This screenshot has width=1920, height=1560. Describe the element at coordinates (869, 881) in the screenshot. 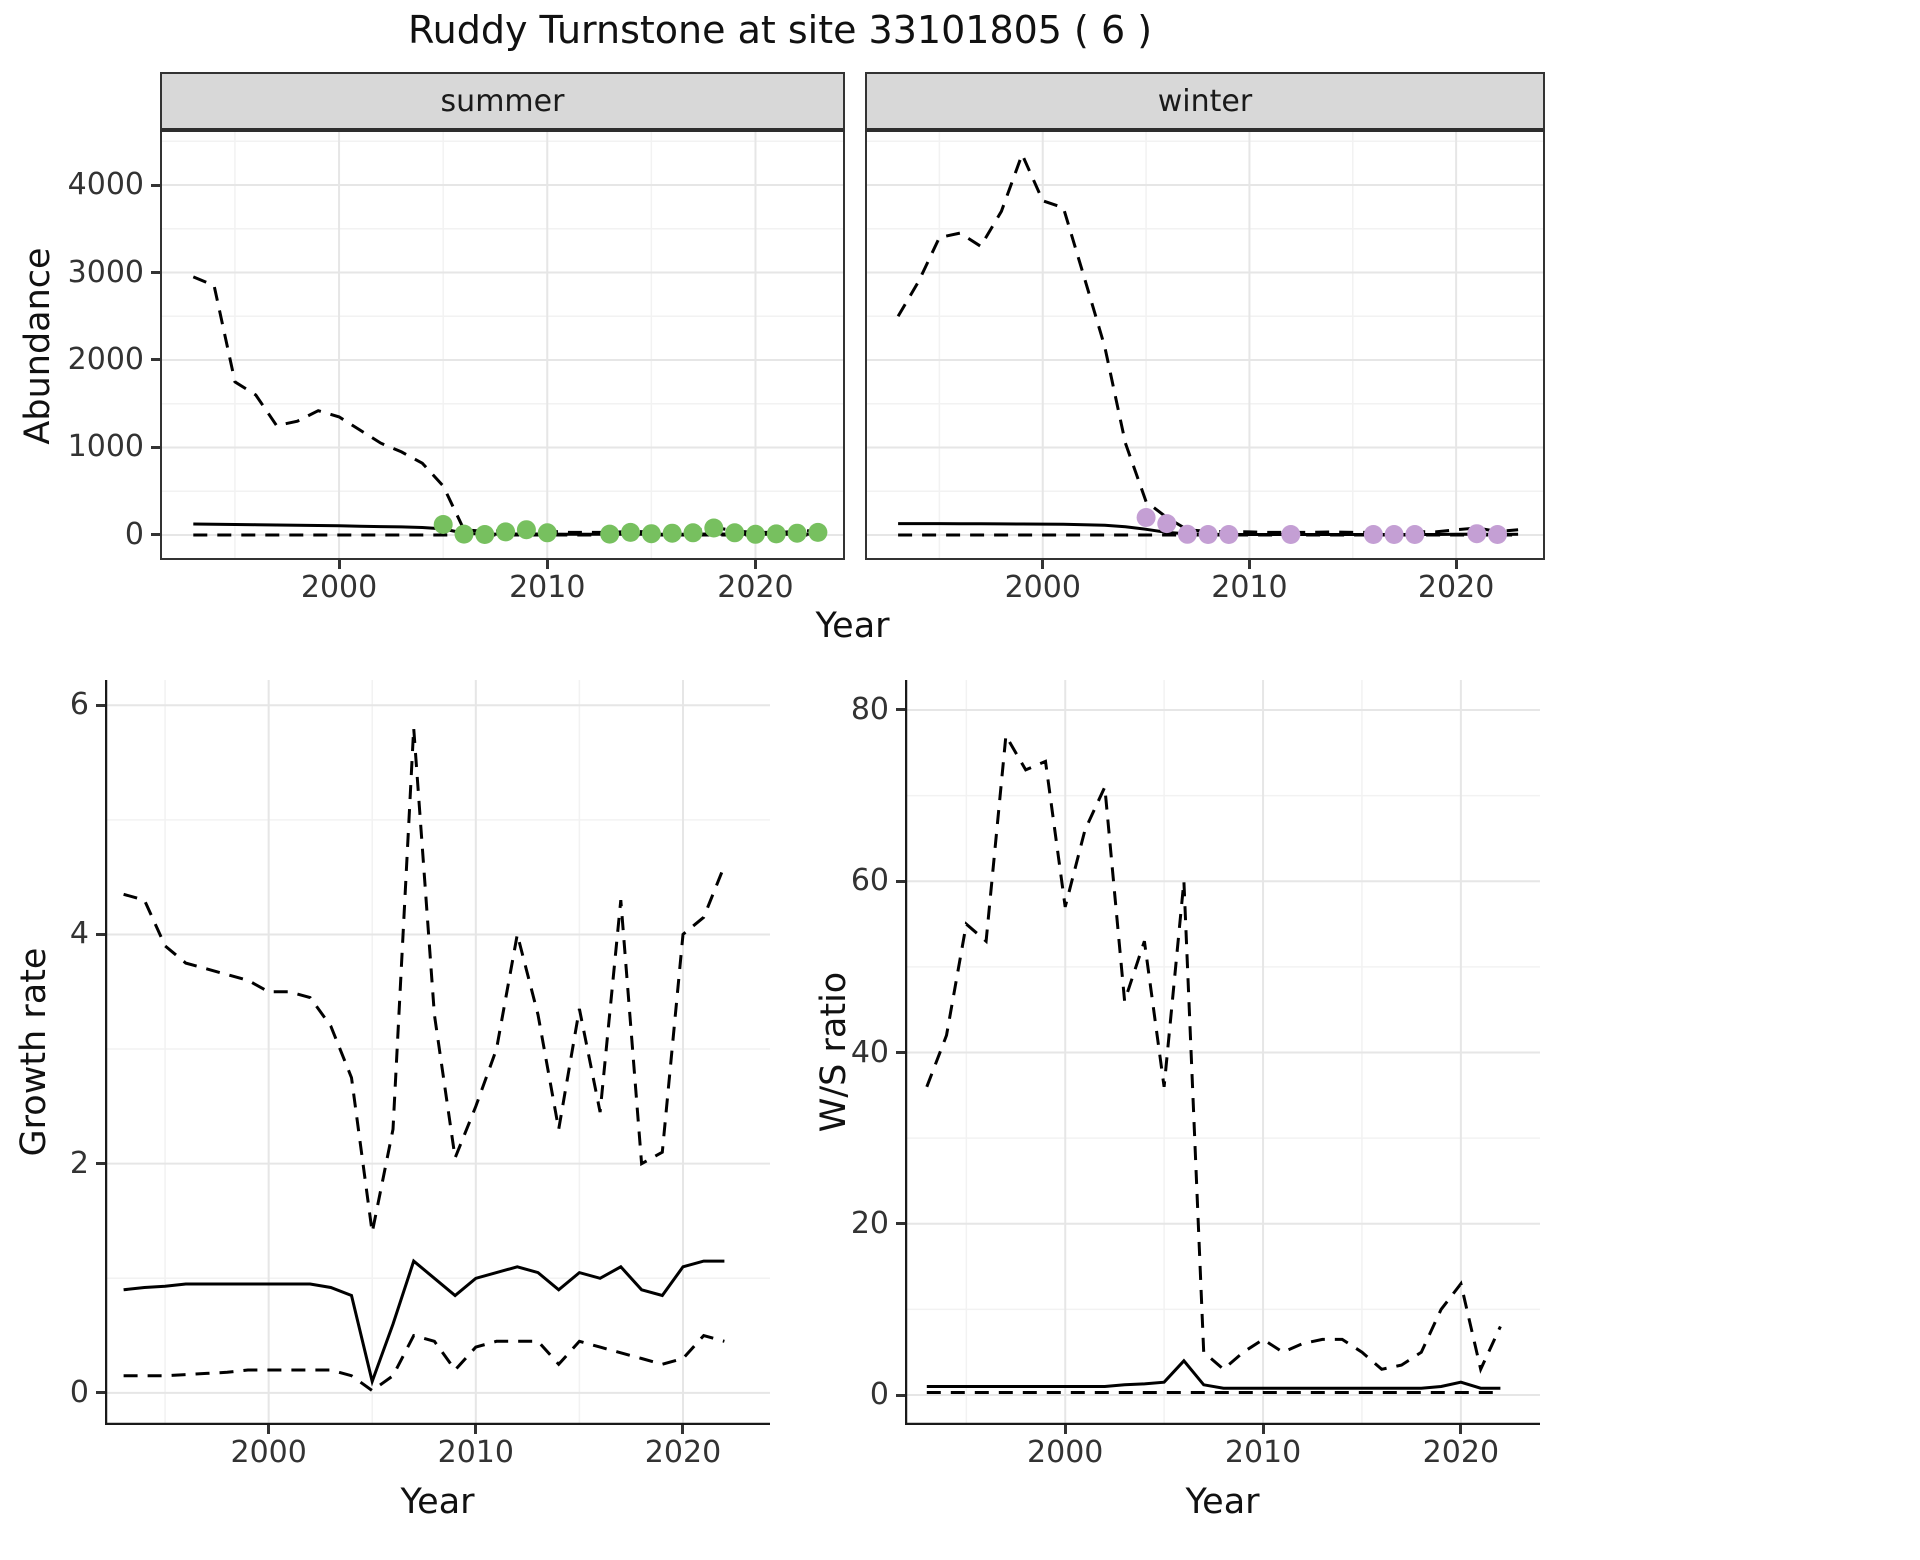

I see `y-tick-label: 60` at that location.